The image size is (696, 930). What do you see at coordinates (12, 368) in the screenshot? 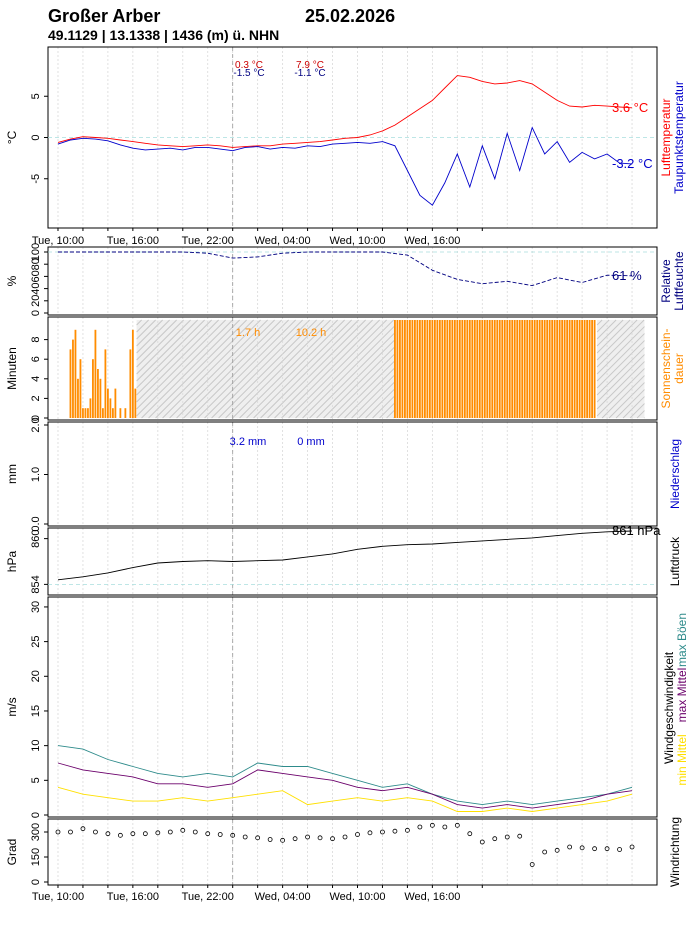
I see `y-axis-label: Minuten` at bounding box center [12, 368].